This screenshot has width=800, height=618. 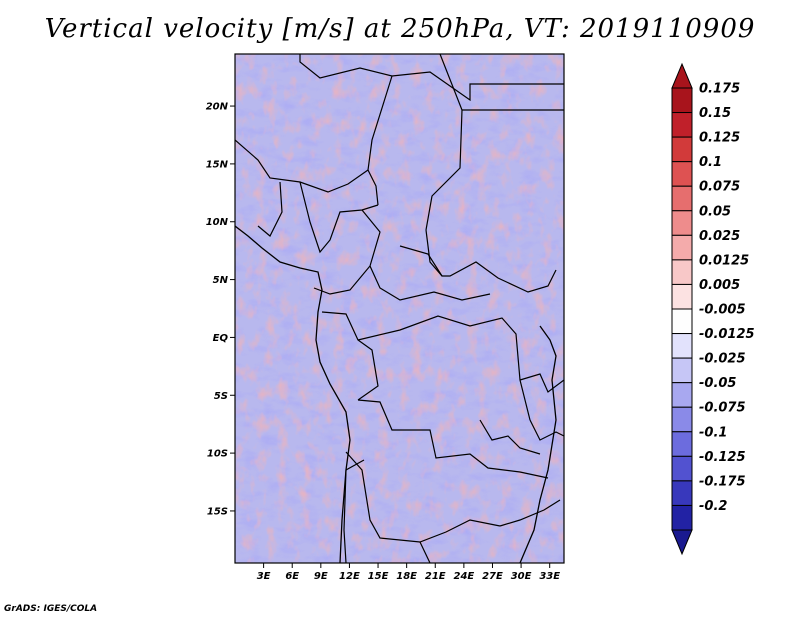 I want to click on lon-tick-label: 27E, so click(x=492, y=576).